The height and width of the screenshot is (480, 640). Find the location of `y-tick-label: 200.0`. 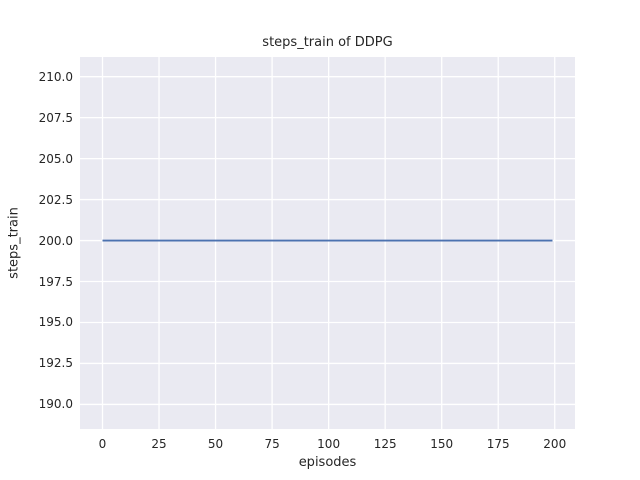

y-tick-label: 200.0 is located at coordinates (55, 240).